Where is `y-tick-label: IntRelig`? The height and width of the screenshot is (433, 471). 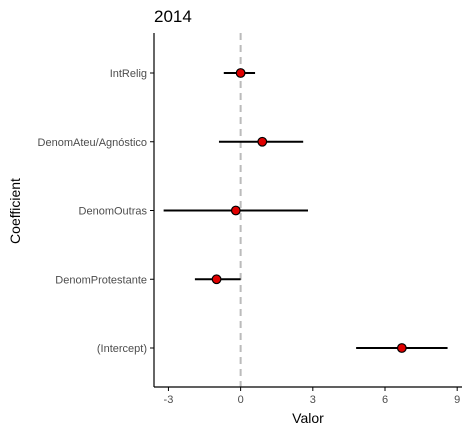
y-tick-label: IntRelig is located at coordinates (128, 74).